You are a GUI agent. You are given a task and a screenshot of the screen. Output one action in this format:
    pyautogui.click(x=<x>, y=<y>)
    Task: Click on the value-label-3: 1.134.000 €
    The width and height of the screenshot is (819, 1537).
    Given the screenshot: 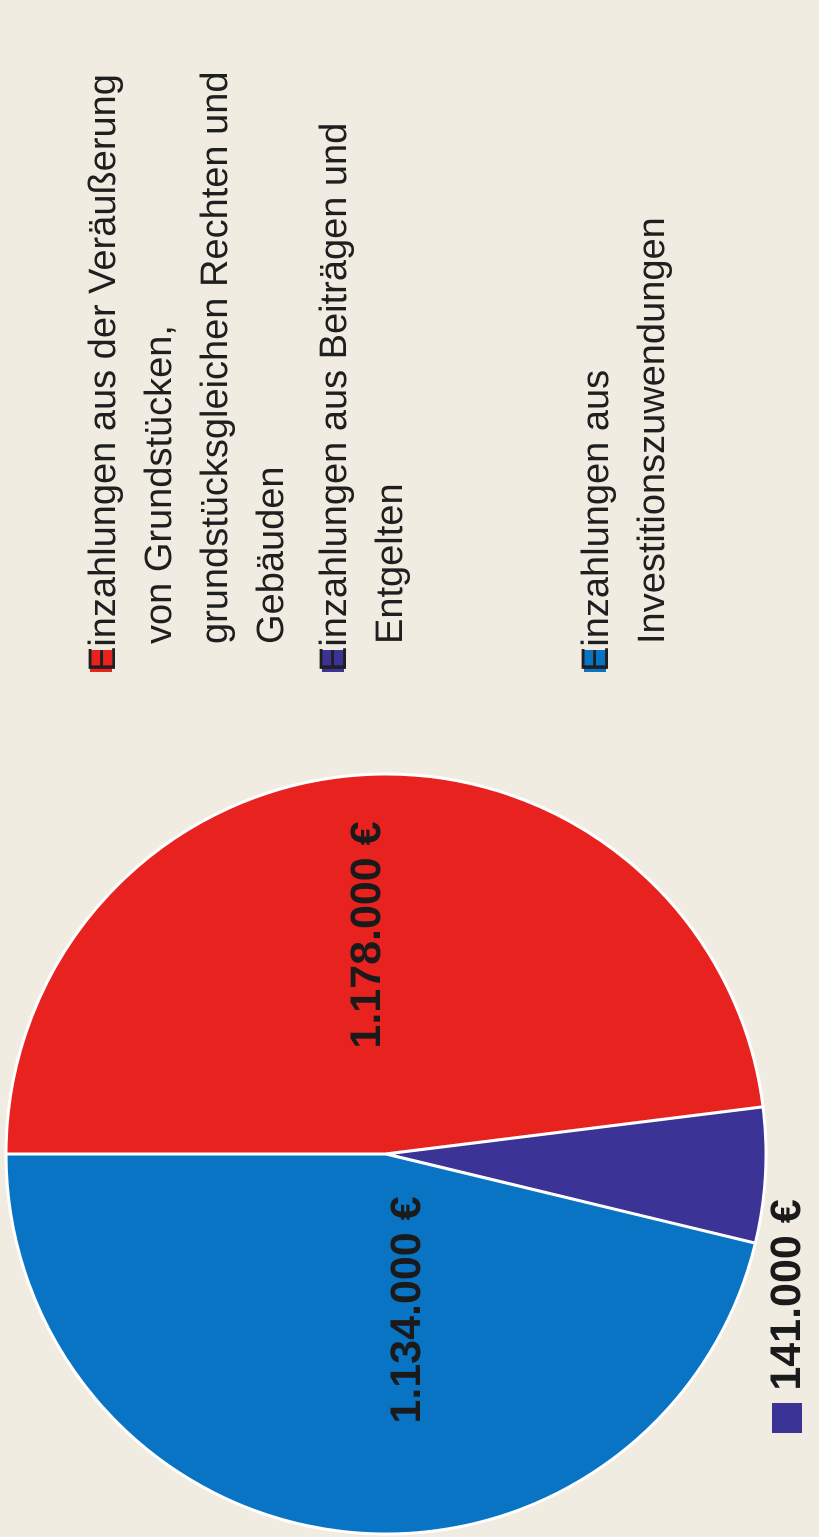 What is the action you would take?
    pyautogui.click(x=406, y=1309)
    